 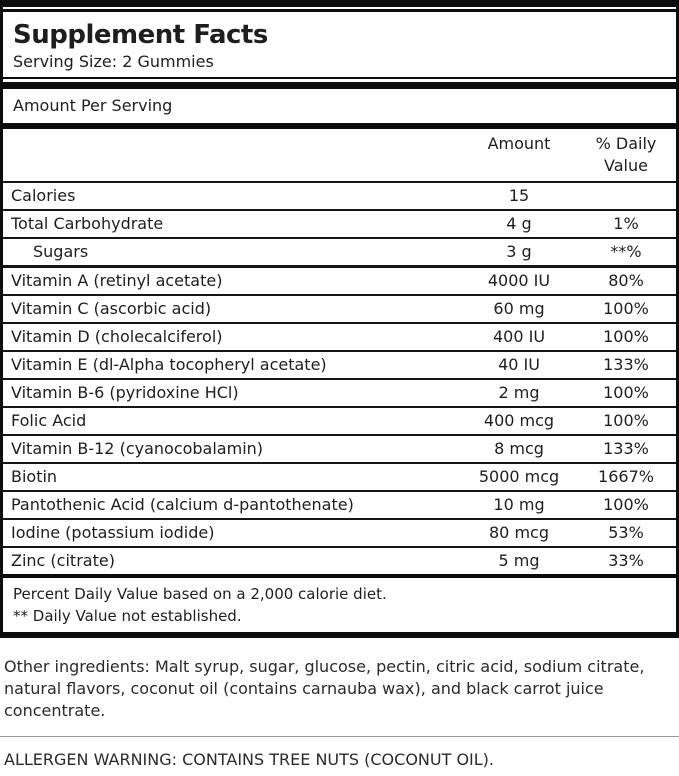 I want to click on nutrient-amount: 400 IU, so click(x=519, y=336).